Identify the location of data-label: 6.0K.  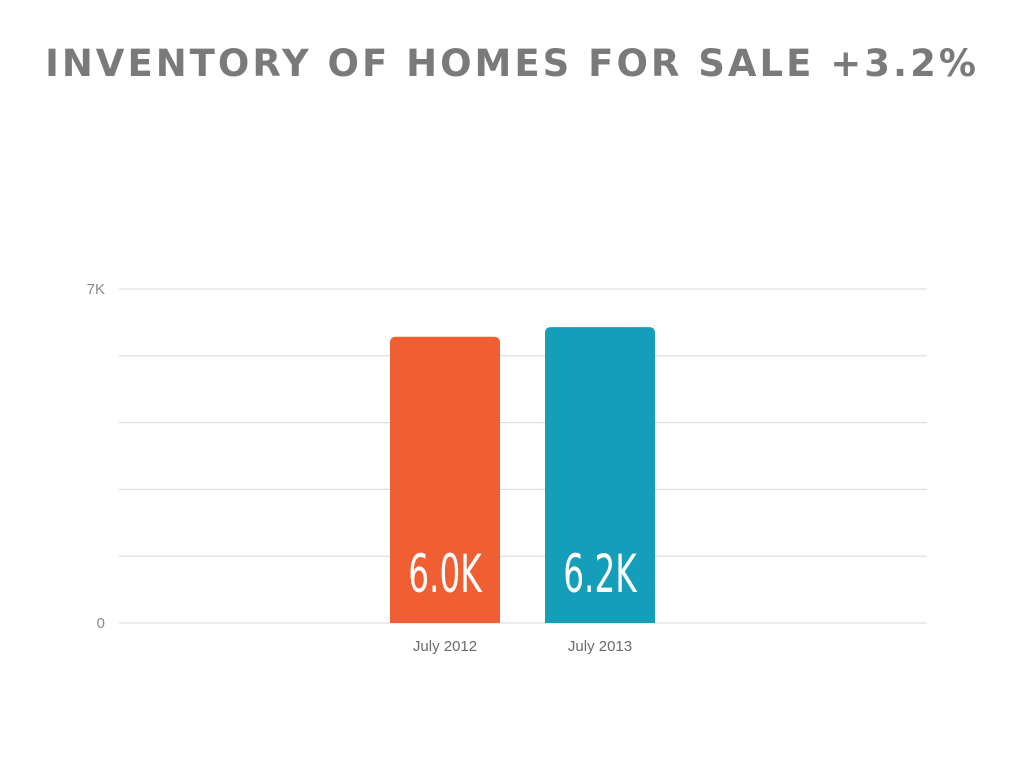
(445, 574).